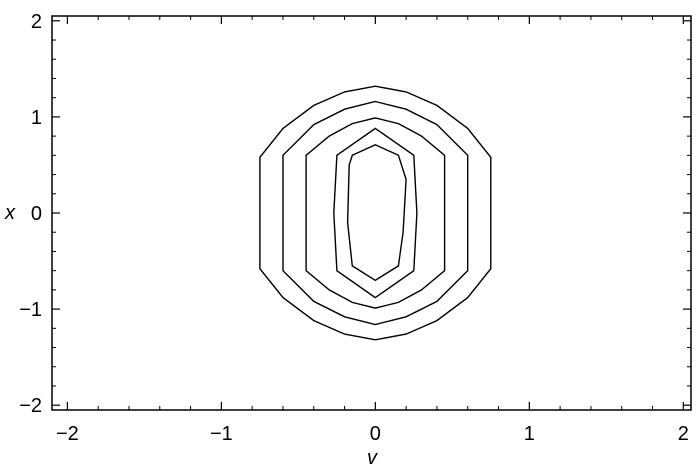  Describe the element at coordinates (10, 213) in the screenshot. I see `y-axis-label: x` at that location.